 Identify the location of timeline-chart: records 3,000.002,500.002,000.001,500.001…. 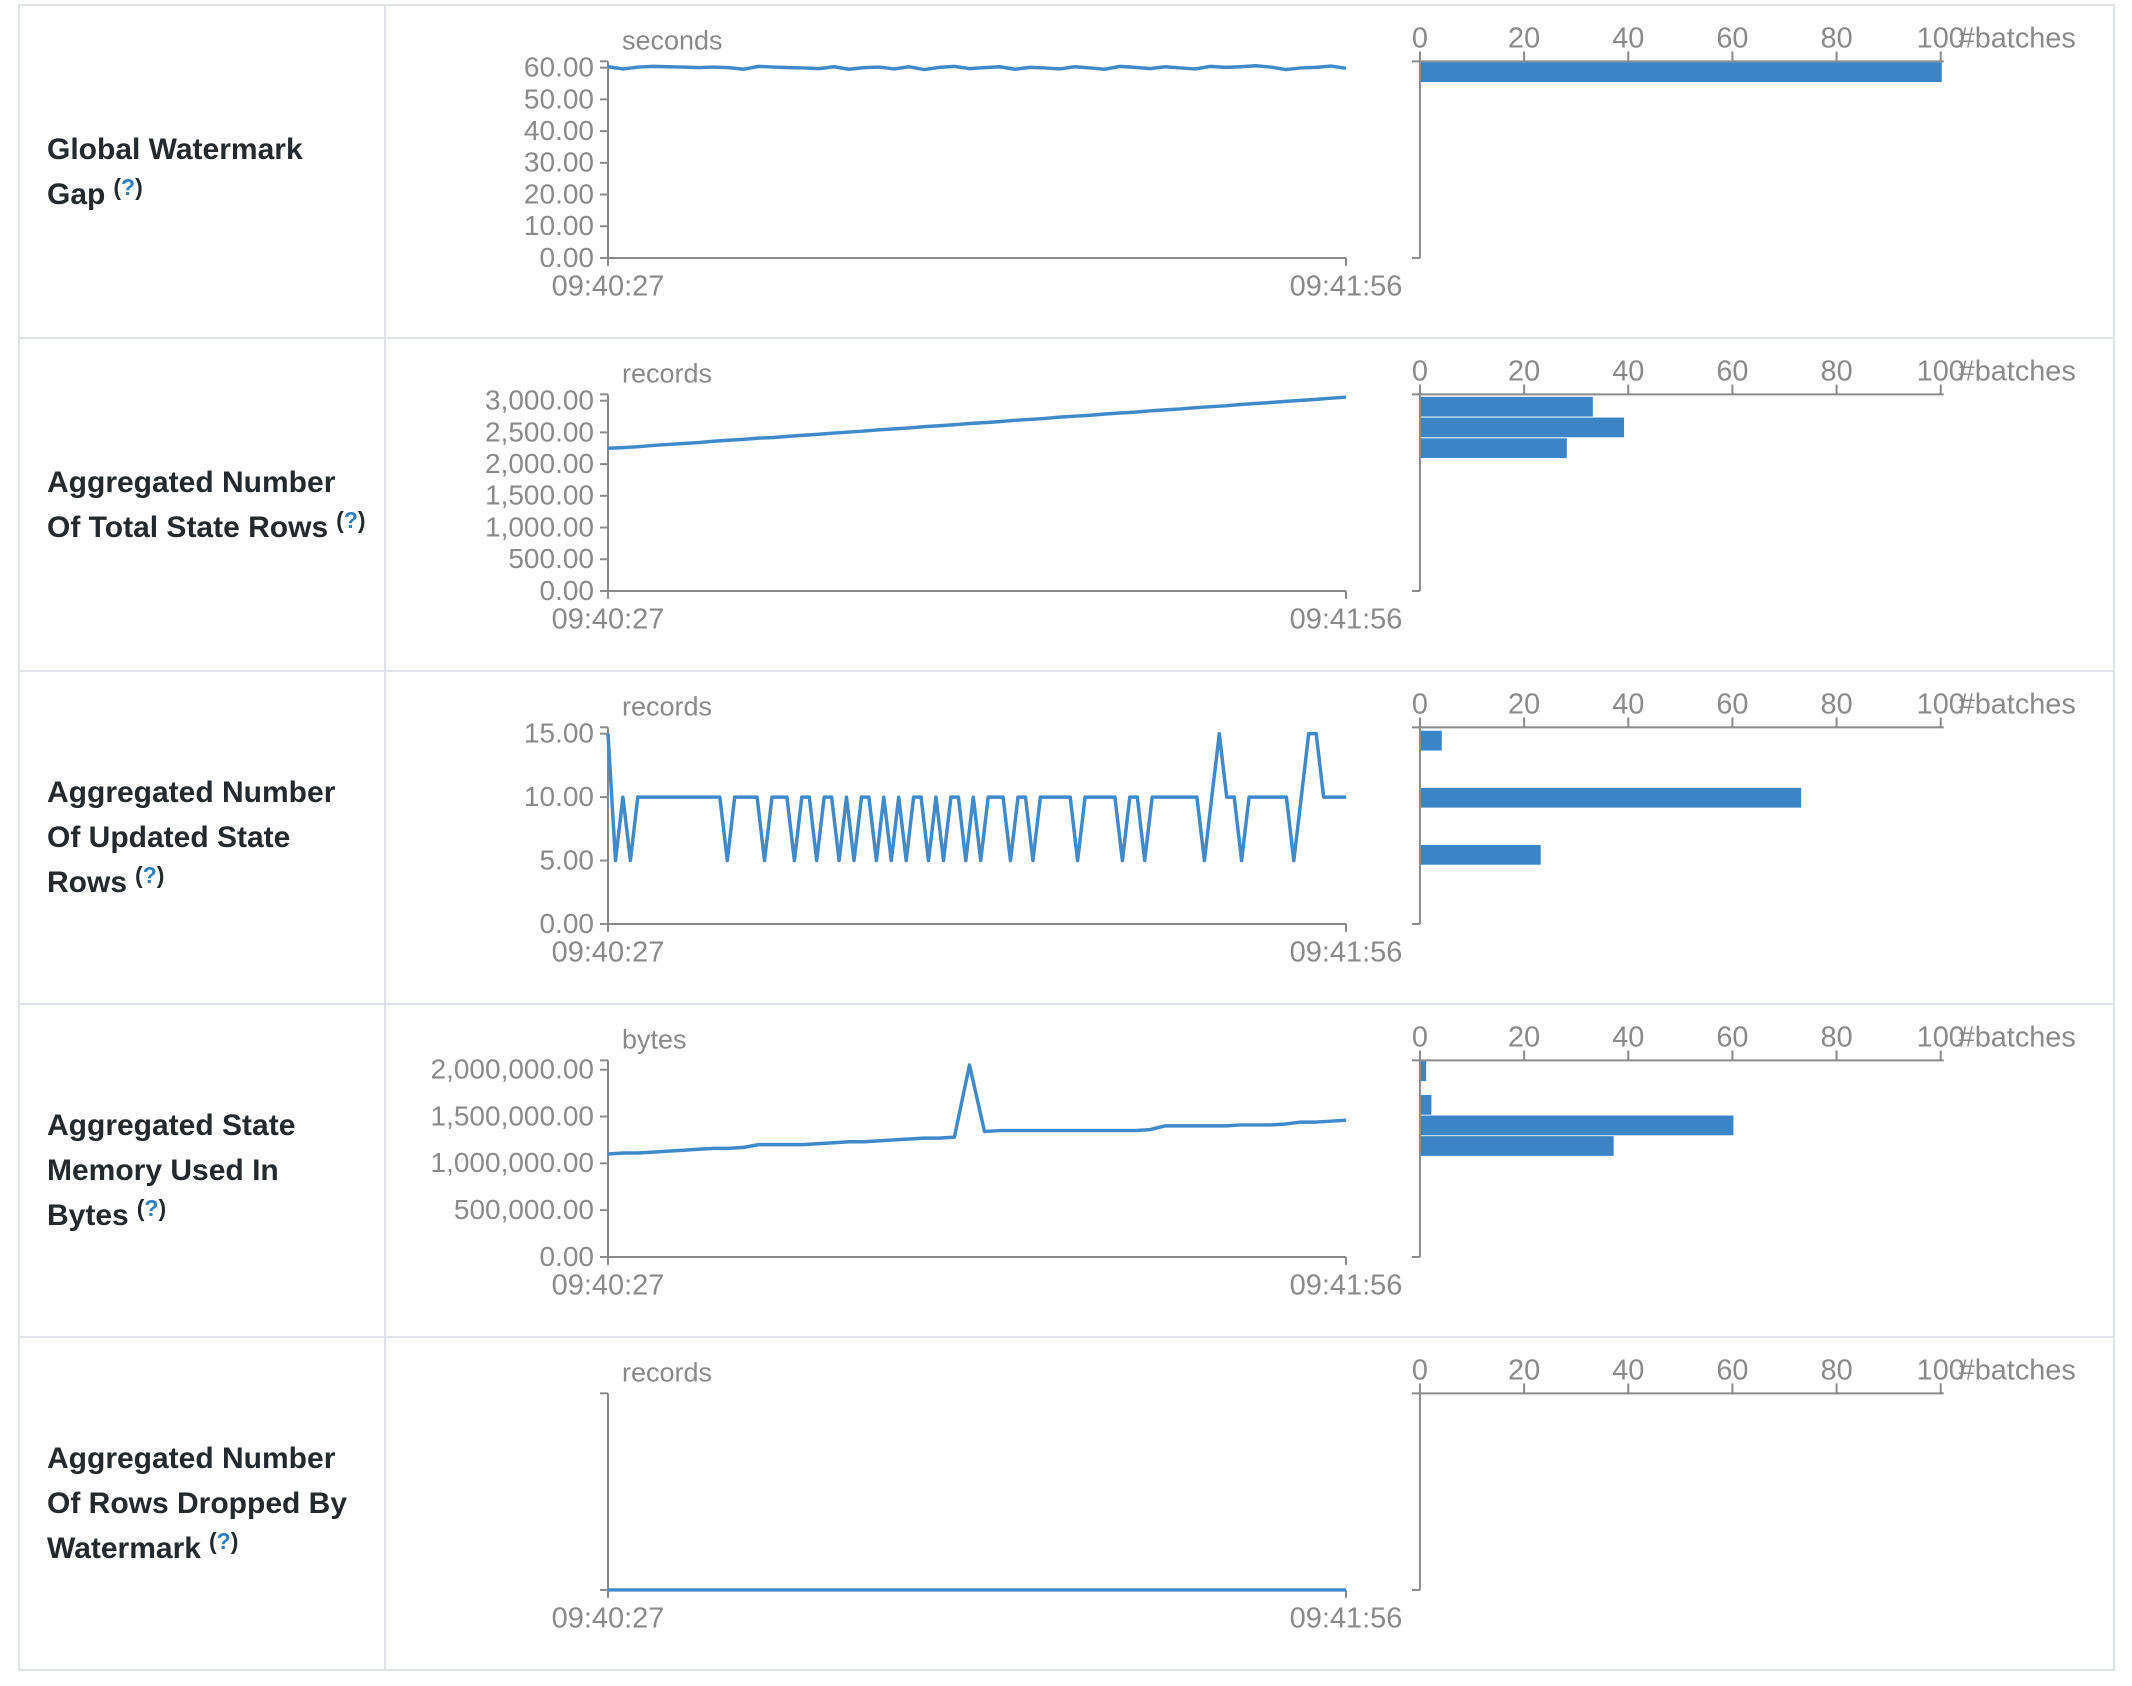
(943, 497).